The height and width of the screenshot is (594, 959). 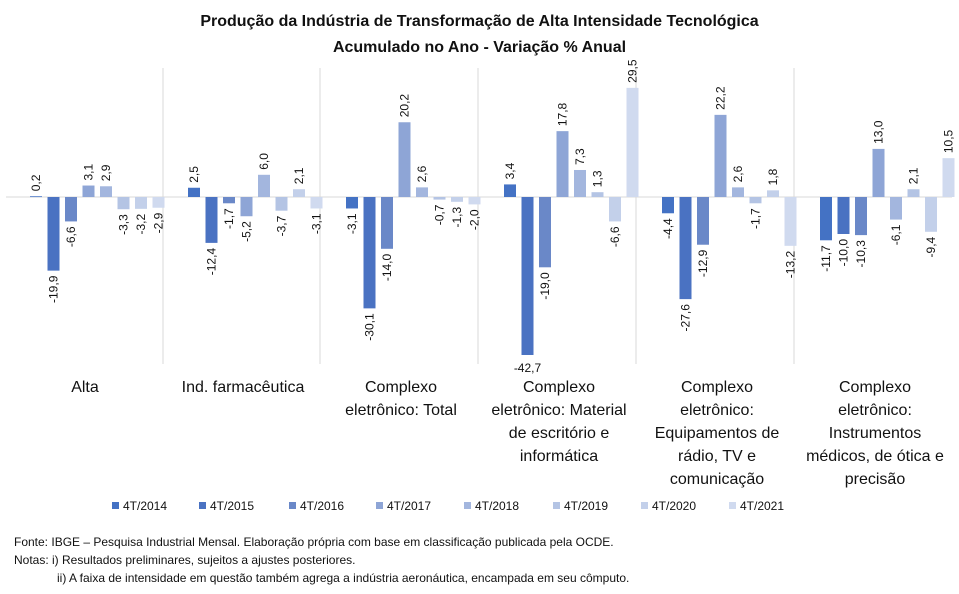 I want to click on category-label: eletrônico: Total, so click(x=401, y=410).